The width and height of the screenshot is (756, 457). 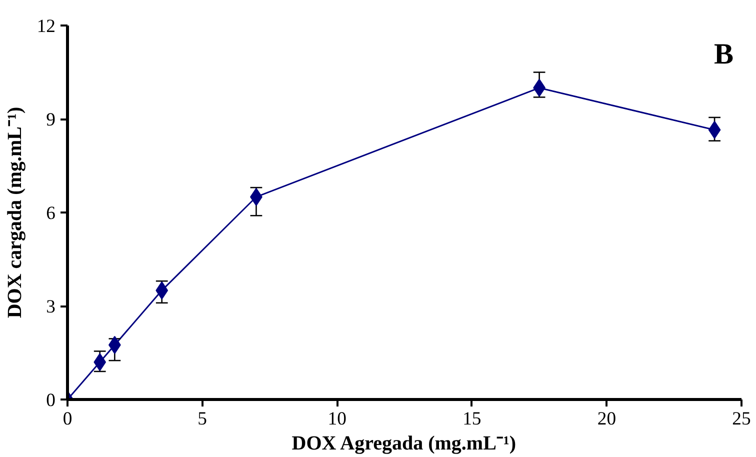 What do you see at coordinates (51, 213) in the screenshot?
I see `y-tick-label: 6` at bounding box center [51, 213].